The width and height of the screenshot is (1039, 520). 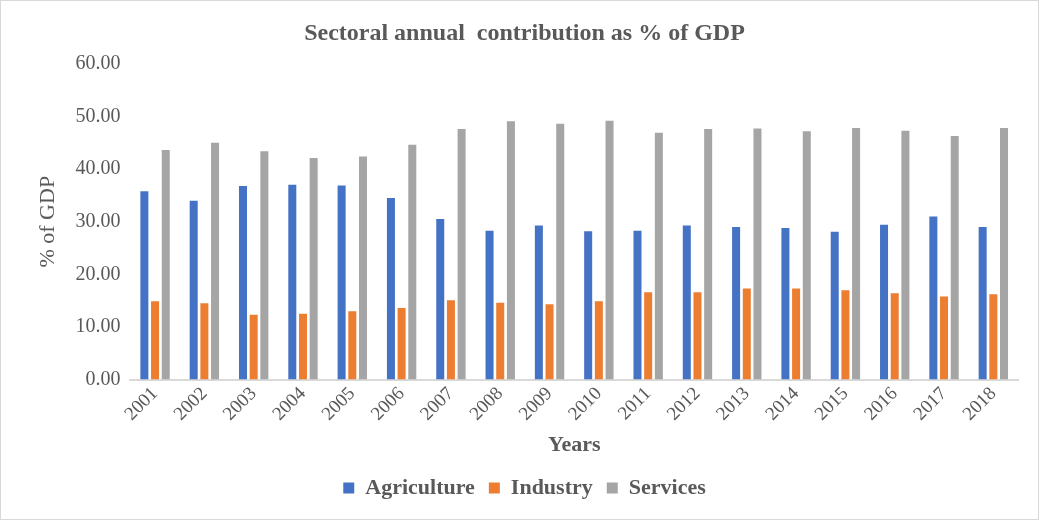 I want to click on chart-title: Sectoral annual contribution as % of GDP, so click(x=524, y=31).